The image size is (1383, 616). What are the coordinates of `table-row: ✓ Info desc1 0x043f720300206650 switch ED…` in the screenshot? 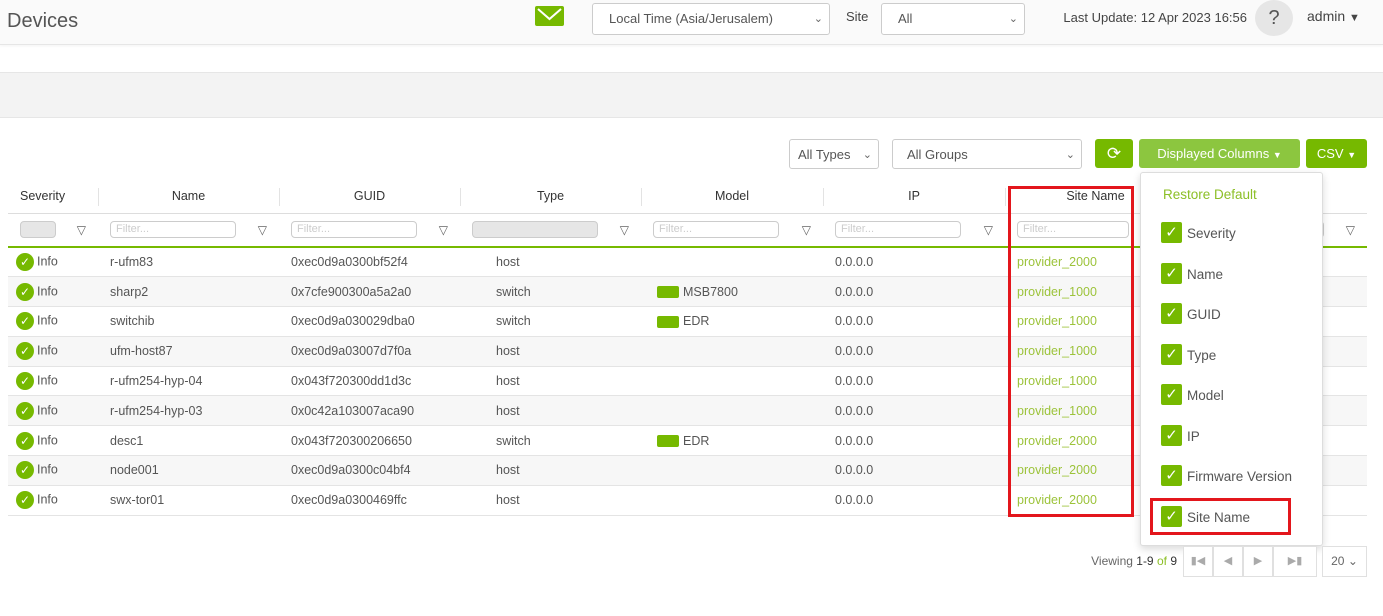 It's located at (687, 441).